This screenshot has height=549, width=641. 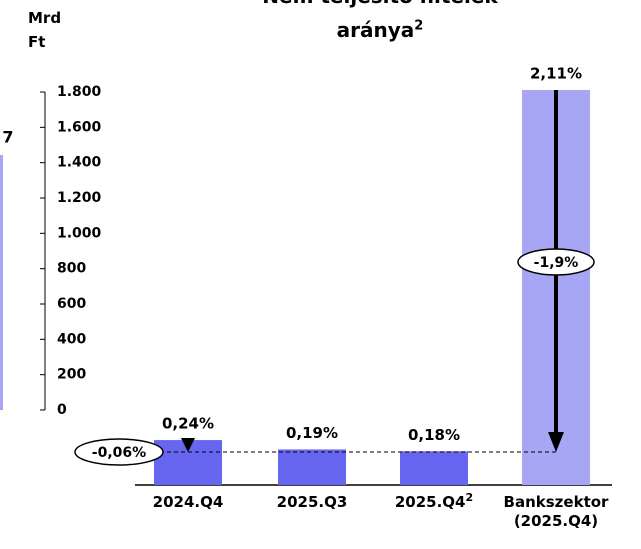 I want to click on category-footnote: 2, so click(x=469, y=497).